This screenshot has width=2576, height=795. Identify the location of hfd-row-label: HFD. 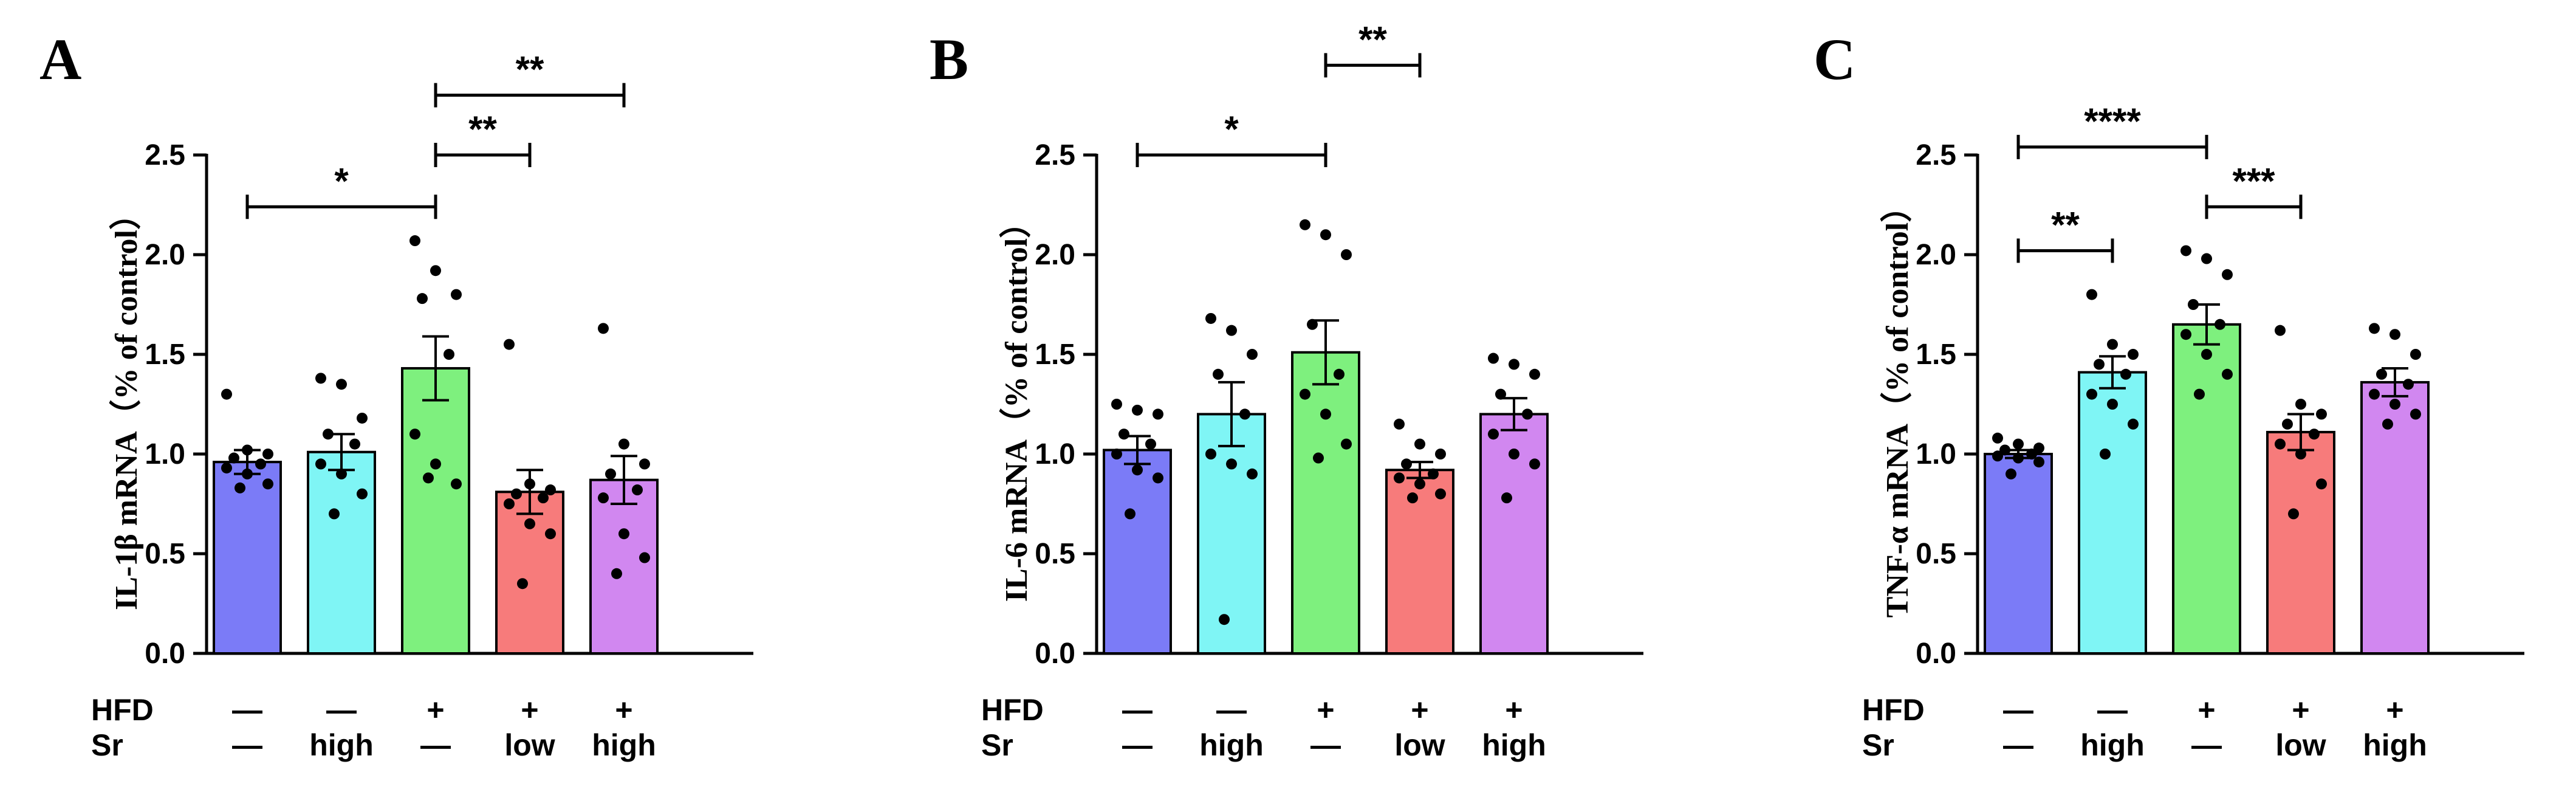
(1013, 710).